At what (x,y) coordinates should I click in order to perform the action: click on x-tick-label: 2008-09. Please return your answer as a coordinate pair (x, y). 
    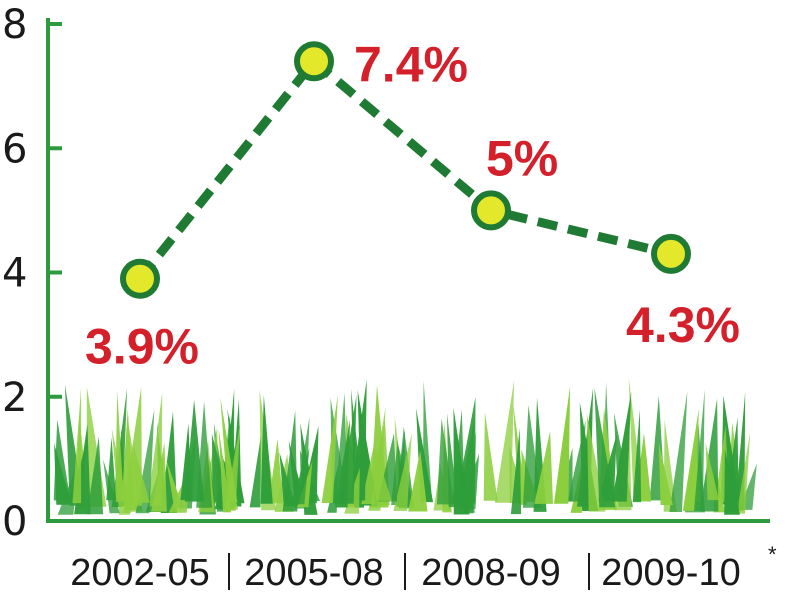
    Looking at the image, I should click on (490, 573).